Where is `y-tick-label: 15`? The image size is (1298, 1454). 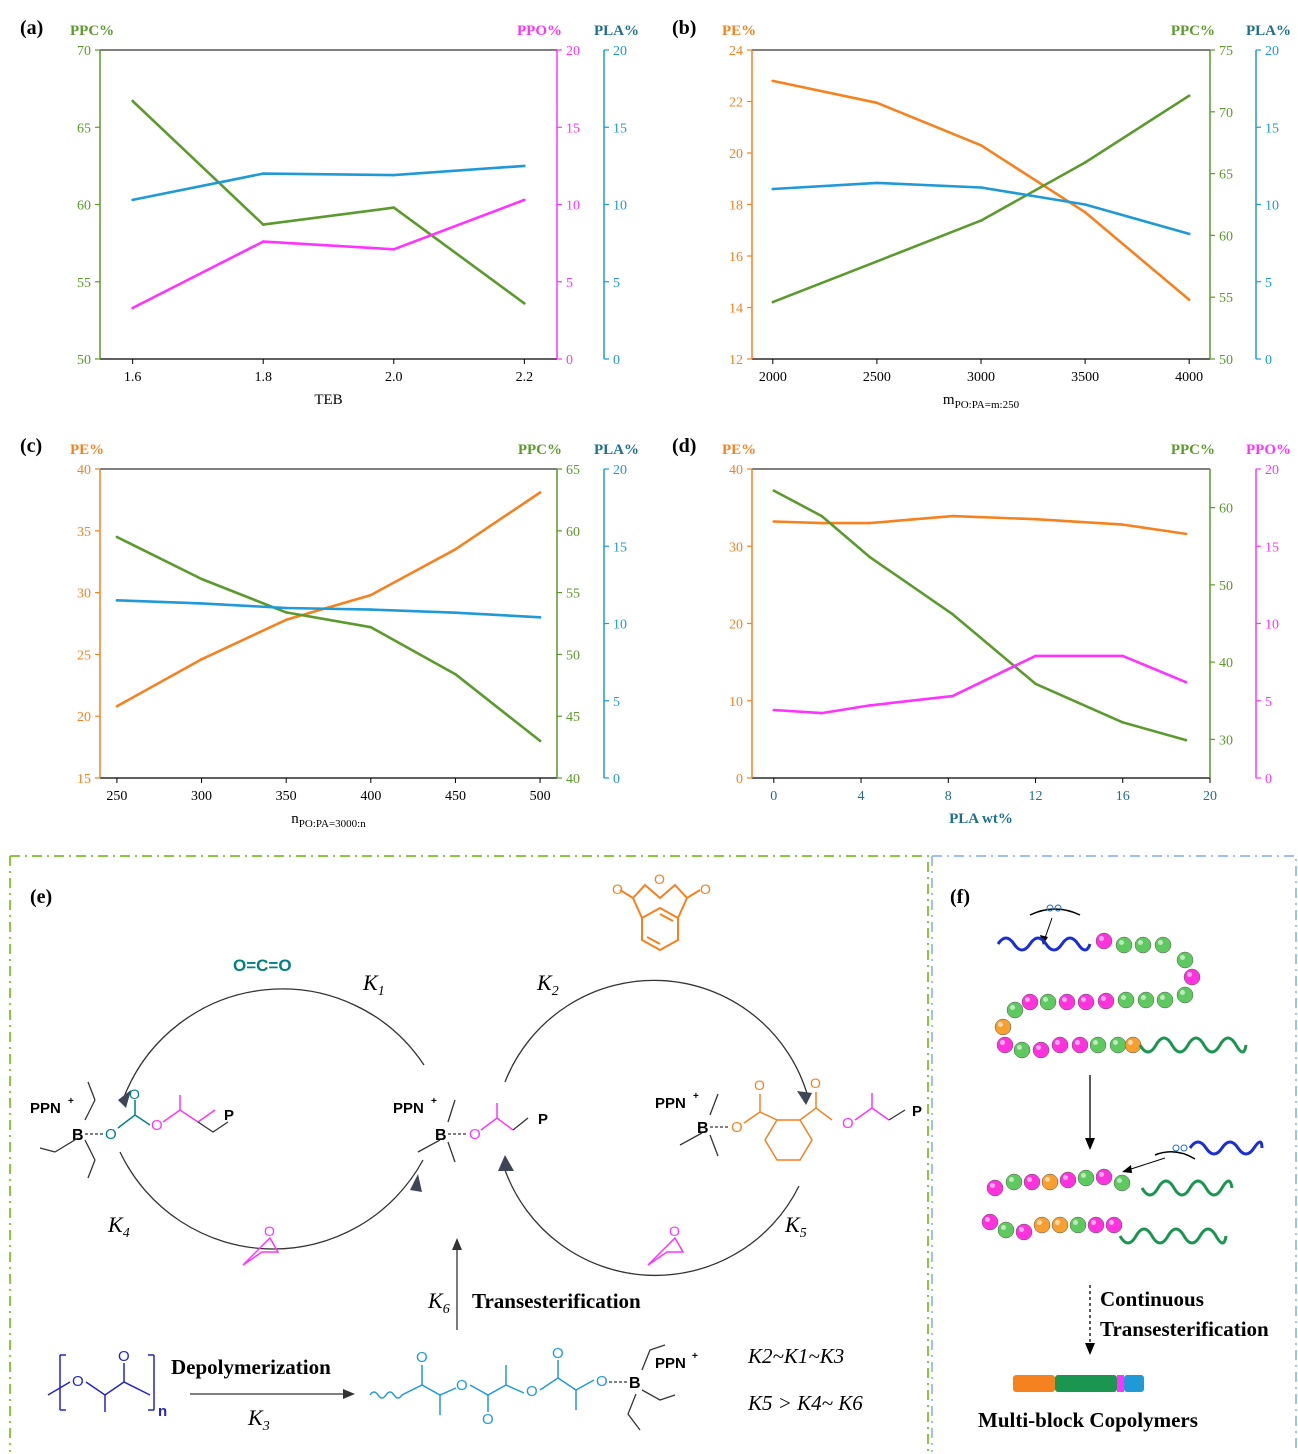
y-tick-label: 15 is located at coordinates (1272, 547).